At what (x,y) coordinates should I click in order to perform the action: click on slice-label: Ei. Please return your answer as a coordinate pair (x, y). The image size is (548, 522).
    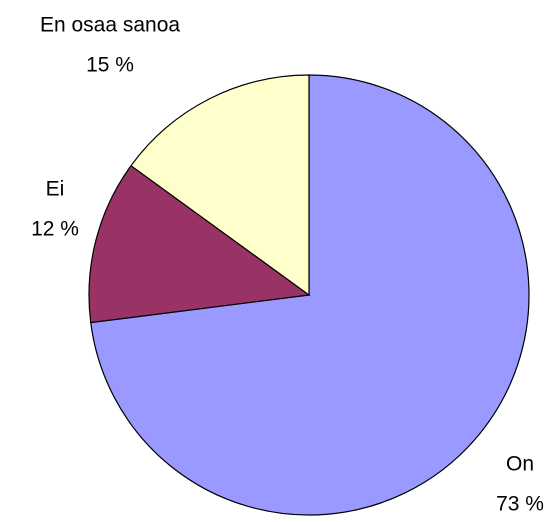
    Looking at the image, I should click on (55, 189).